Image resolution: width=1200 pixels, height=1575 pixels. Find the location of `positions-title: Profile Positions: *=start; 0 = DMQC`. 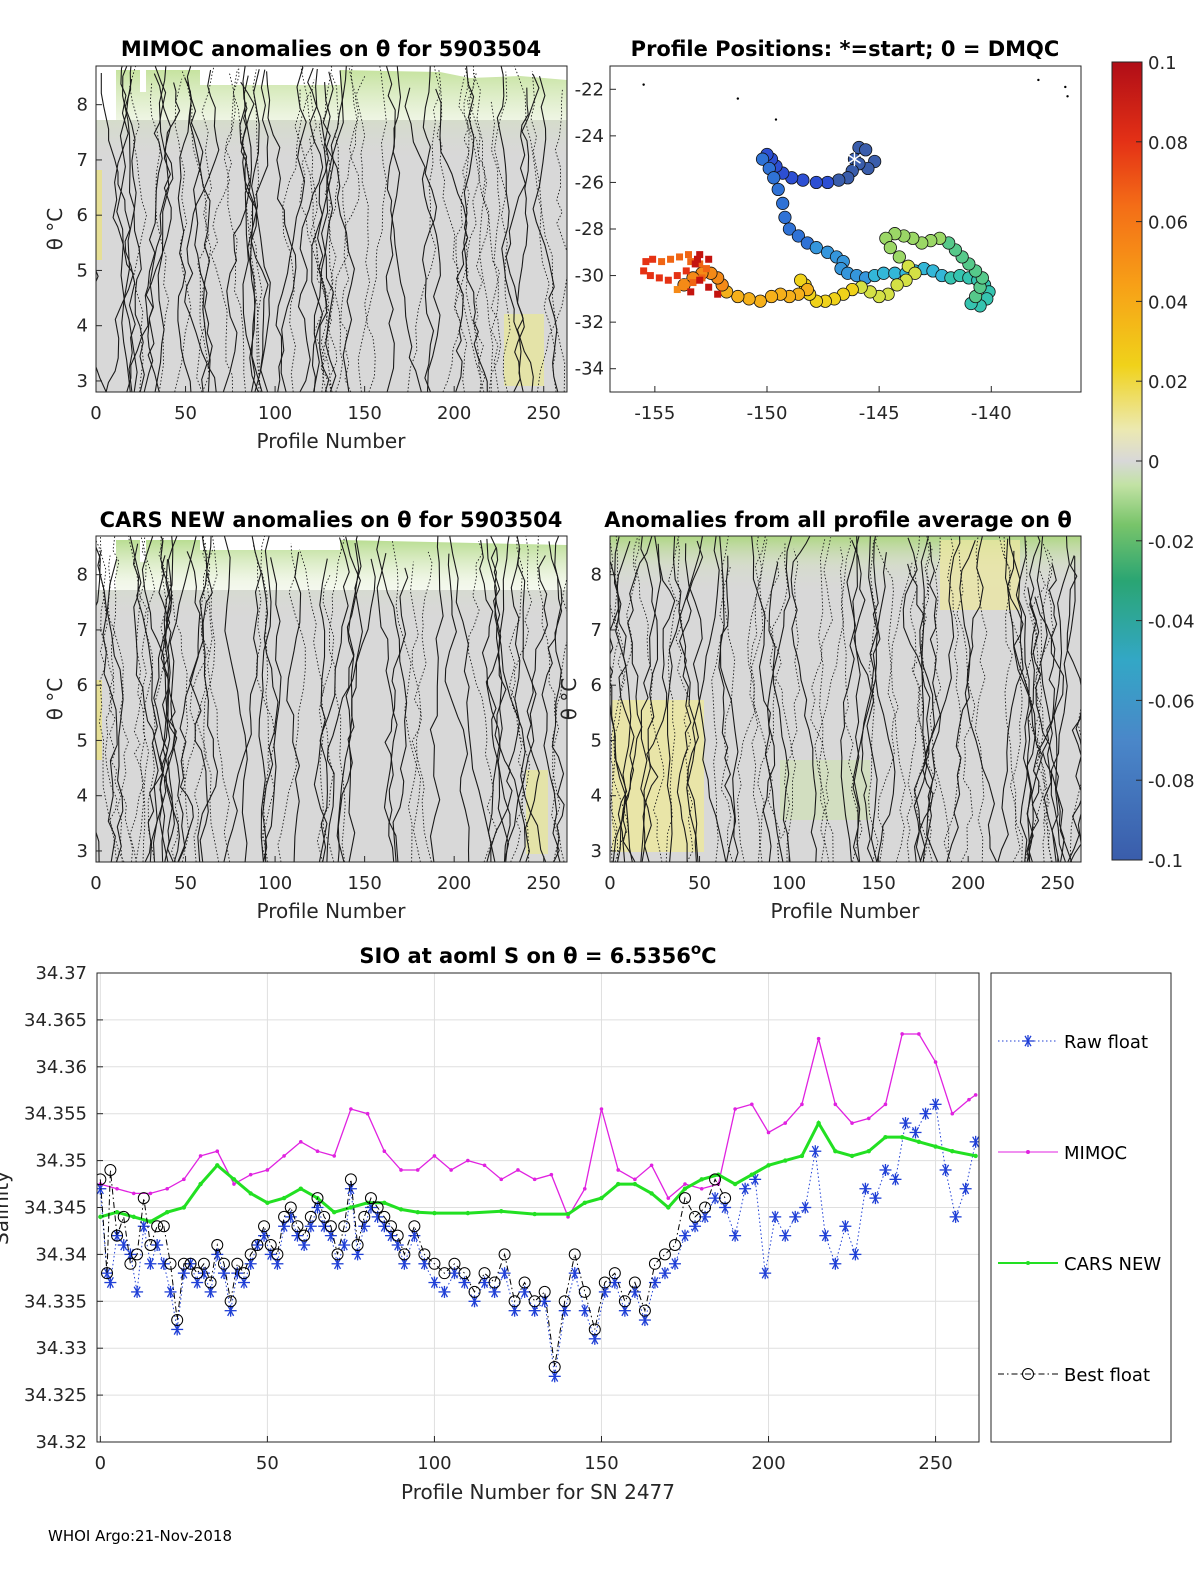

positions-title: Profile Positions: *=start; 0 = DMQC is located at coordinates (845, 49).